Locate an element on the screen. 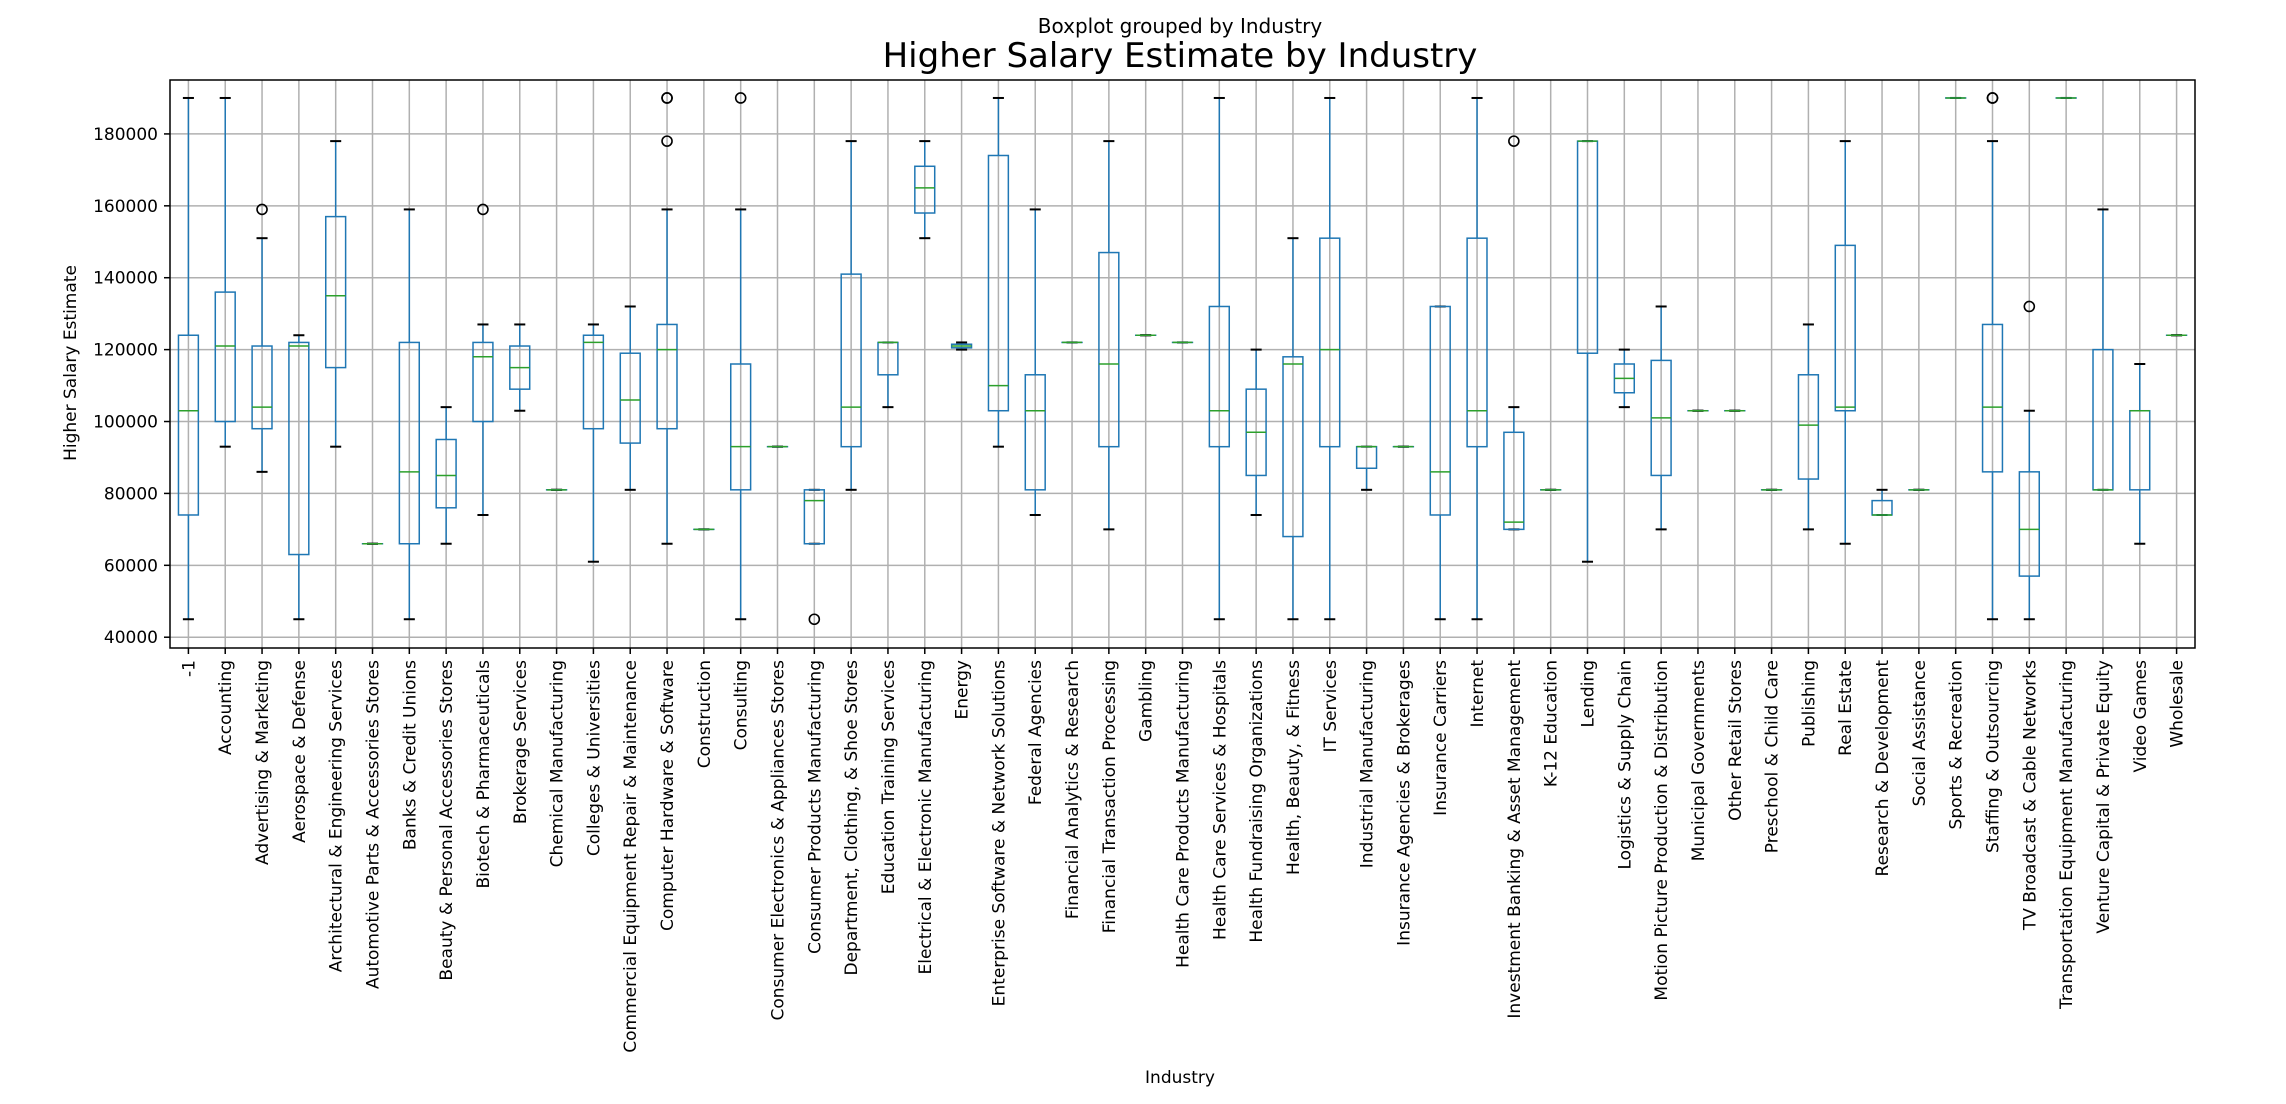 The image size is (2286, 1104). x-tick-label: Accounting is located at coordinates (226, 707).